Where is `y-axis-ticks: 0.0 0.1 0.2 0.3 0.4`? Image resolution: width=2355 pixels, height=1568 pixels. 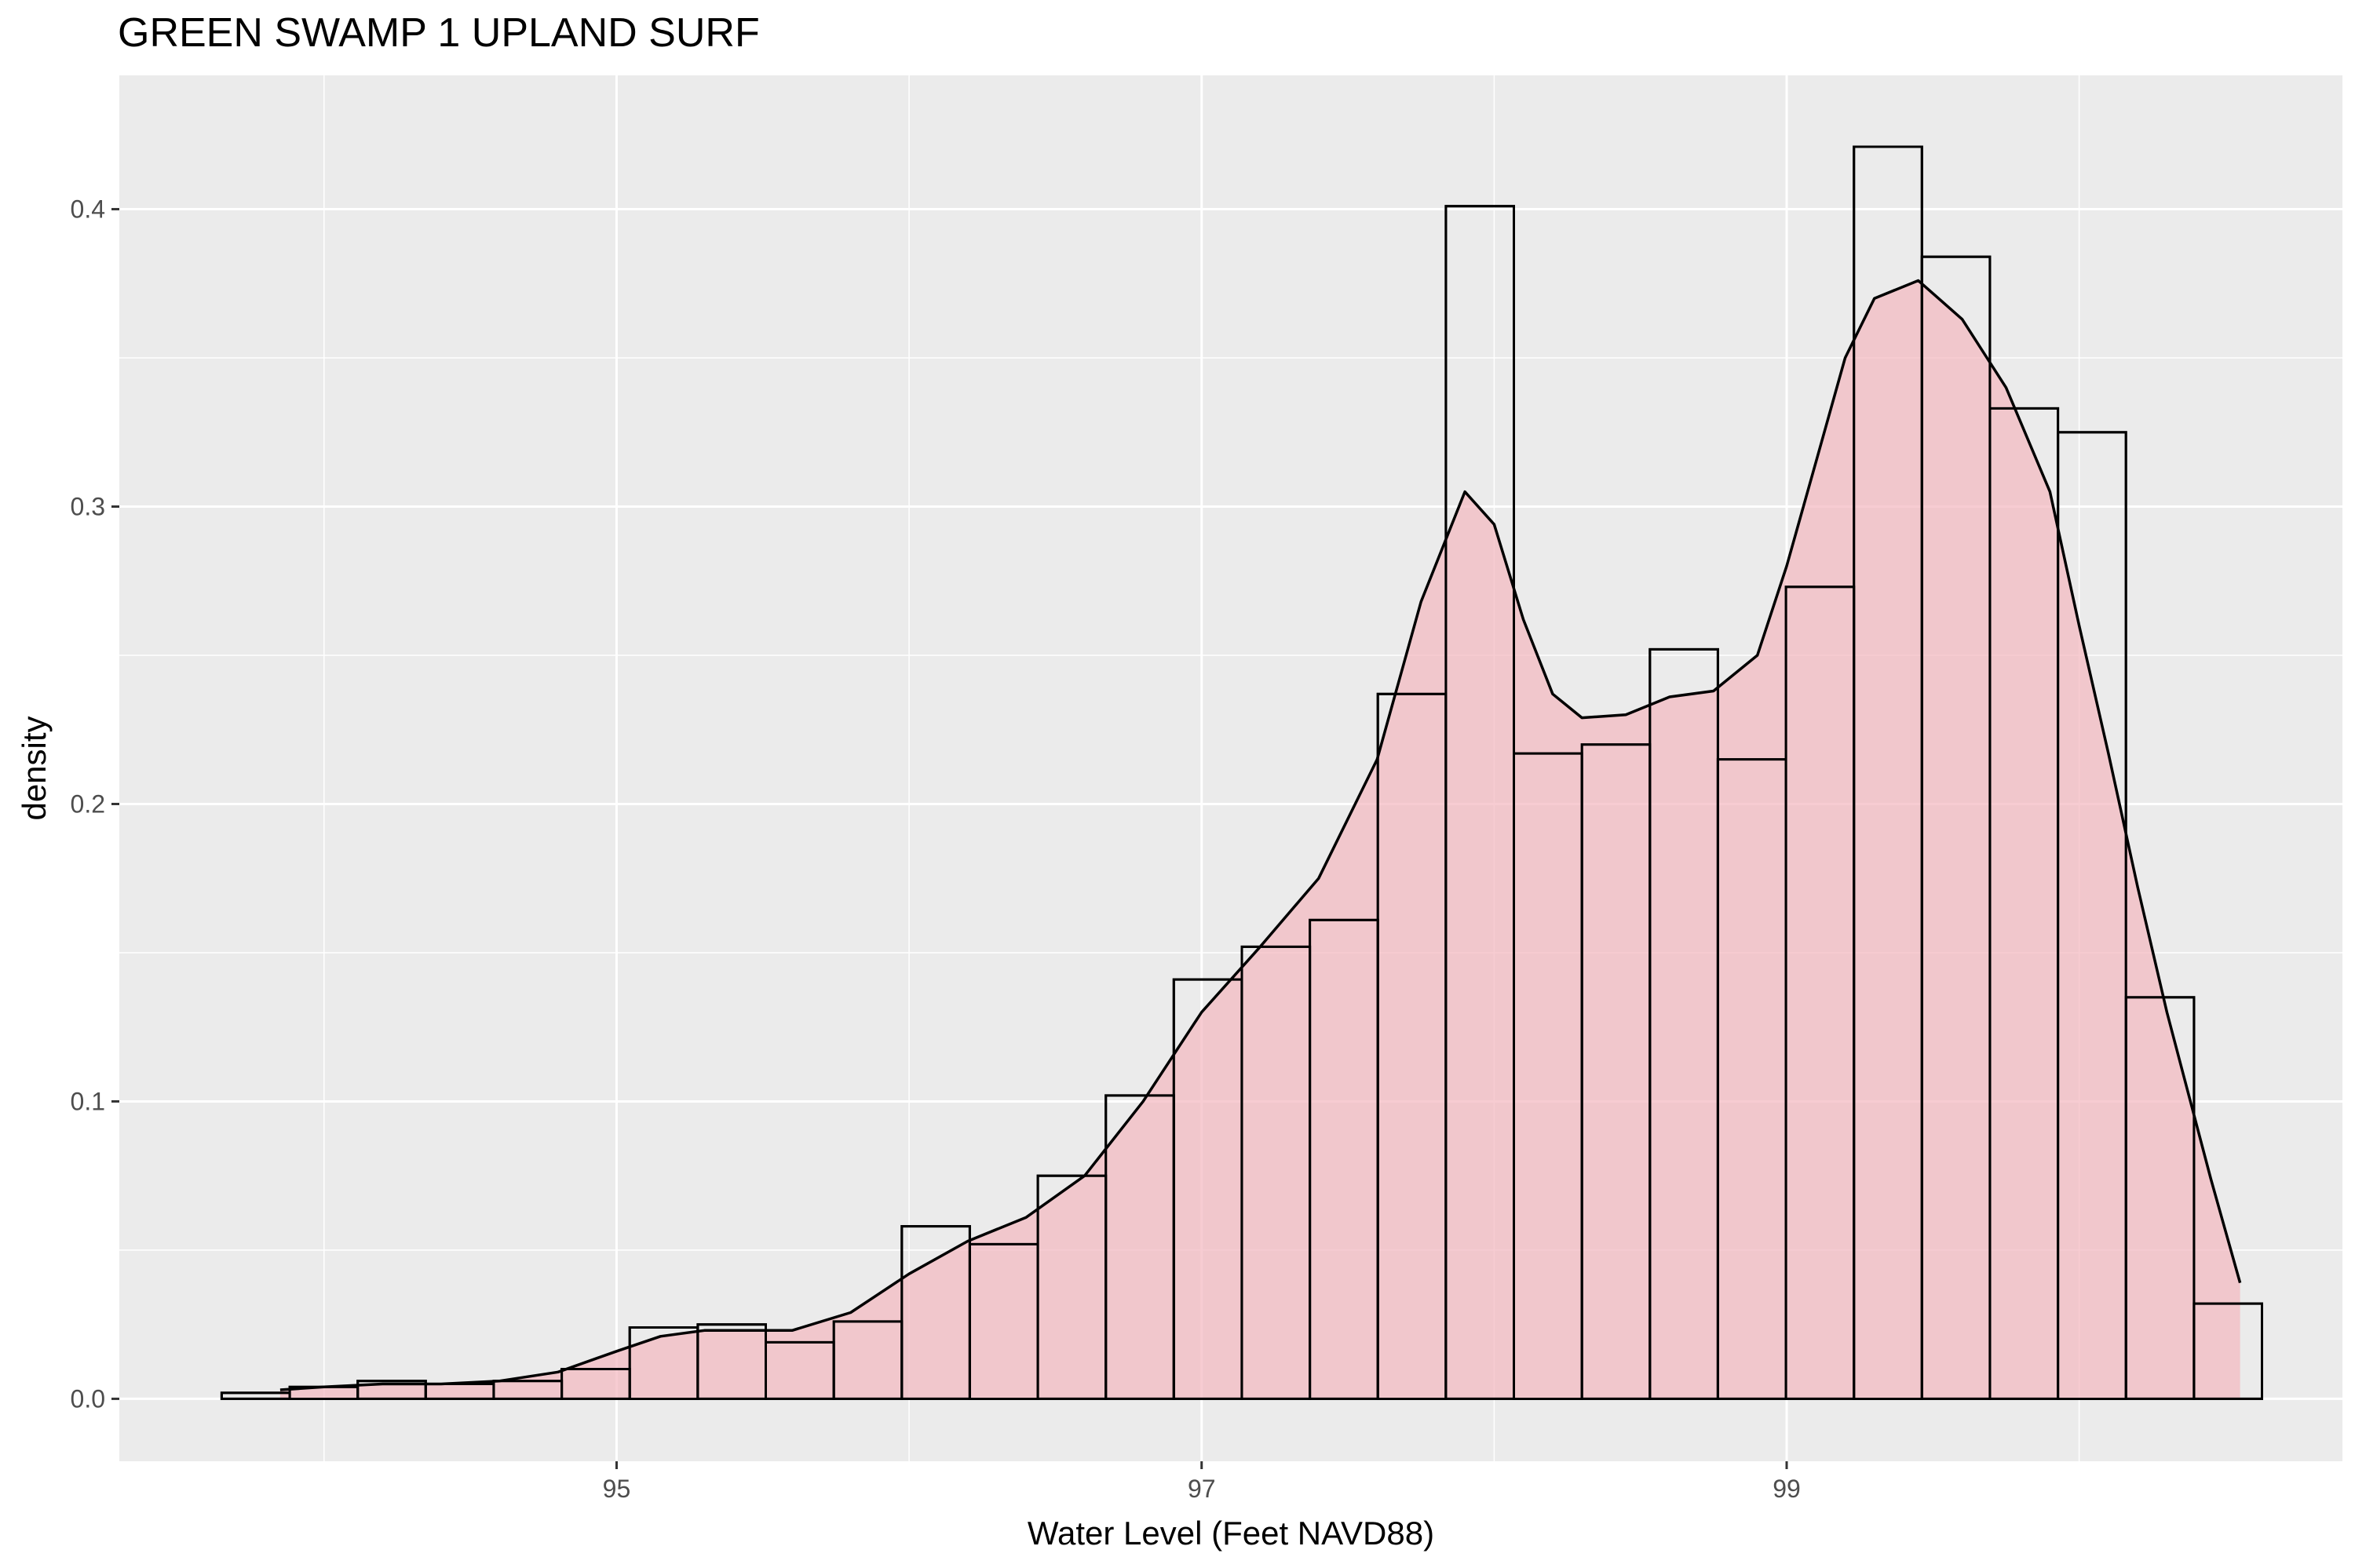
y-axis-ticks: 0.0 0.1 0.2 0.3 0.4 is located at coordinates (95, 804).